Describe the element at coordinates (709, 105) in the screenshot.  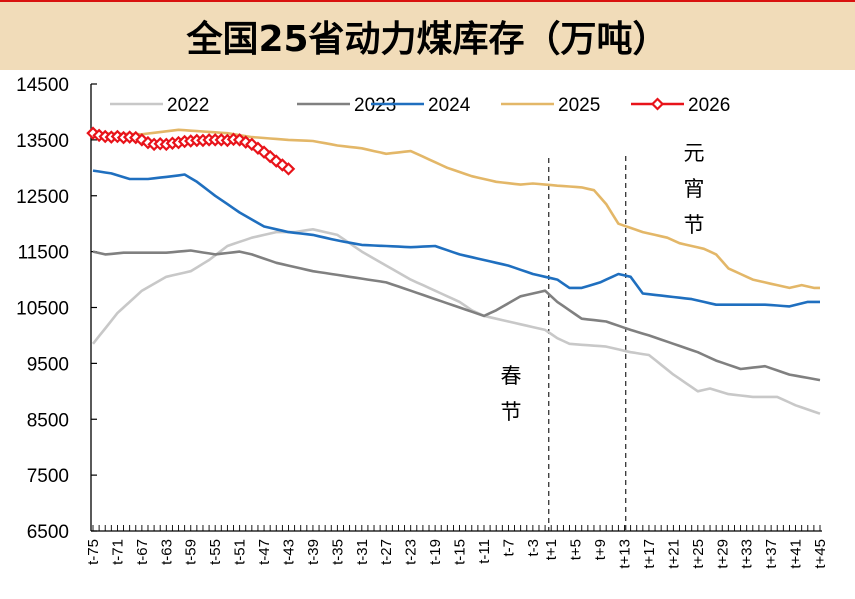
I see `legend-label-2026: 2026` at that location.